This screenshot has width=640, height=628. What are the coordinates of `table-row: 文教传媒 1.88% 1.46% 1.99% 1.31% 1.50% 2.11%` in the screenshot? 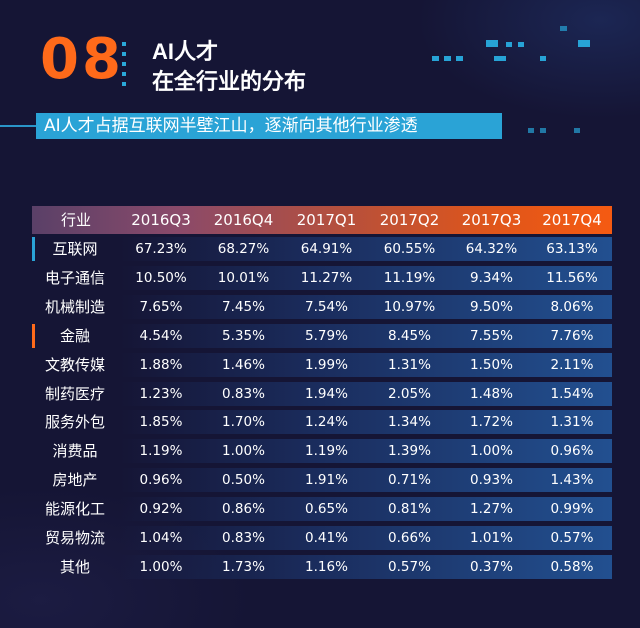 It's located at (322, 363).